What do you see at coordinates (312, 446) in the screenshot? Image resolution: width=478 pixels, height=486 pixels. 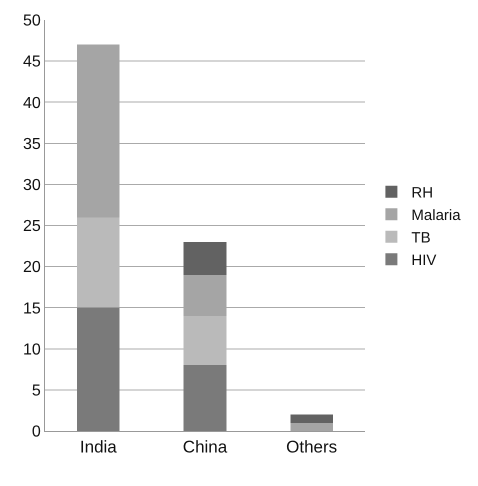 I see `x-tick-label: Others` at bounding box center [312, 446].